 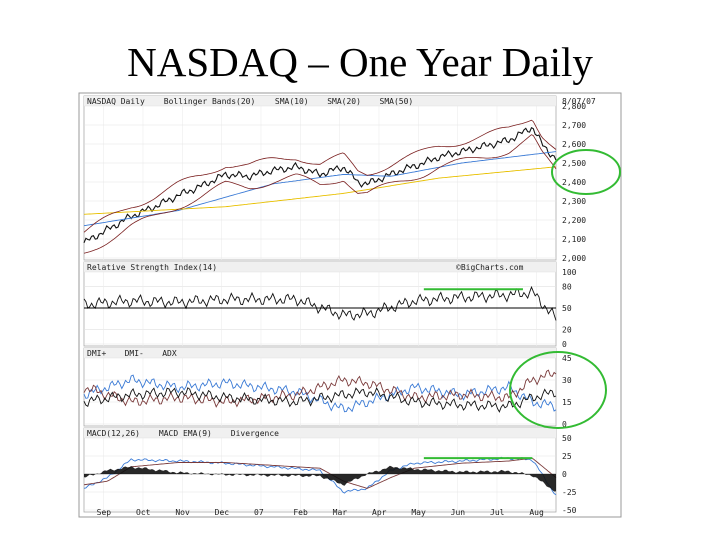 What do you see at coordinates (558, 390) in the screenshot?
I see `dmi-annotation-ellipse` at bounding box center [558, 390].